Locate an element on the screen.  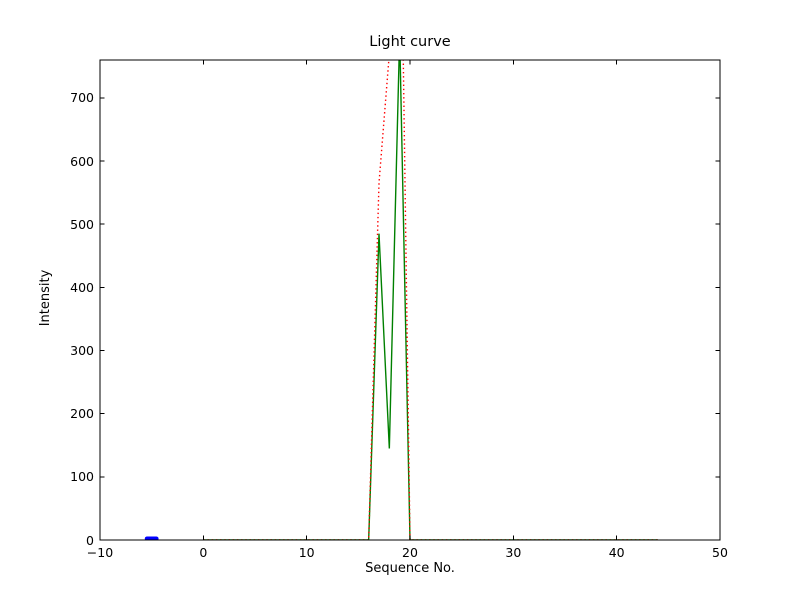
x-tick-label: −10 is located at coordinates (100, 552).